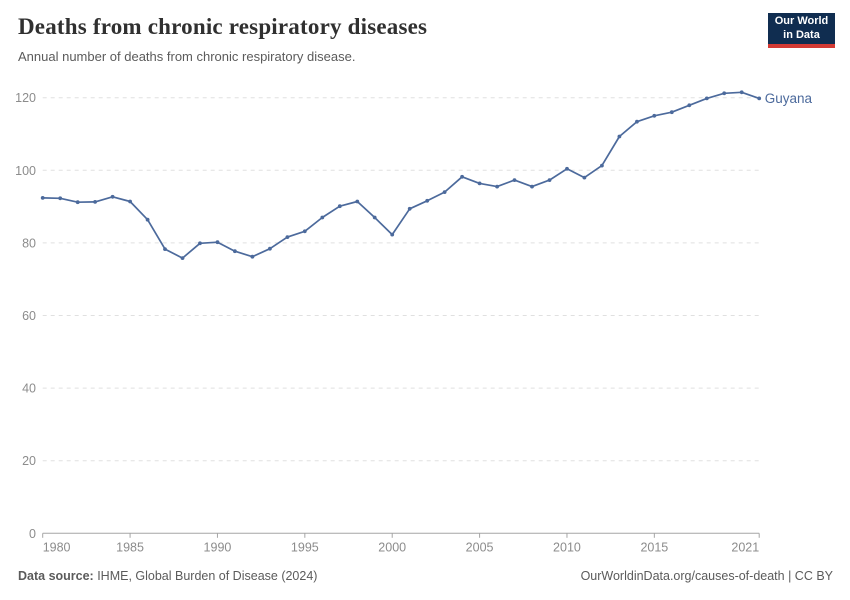  I want to click on owid-logo: Our World in Data, so click(801, 30).